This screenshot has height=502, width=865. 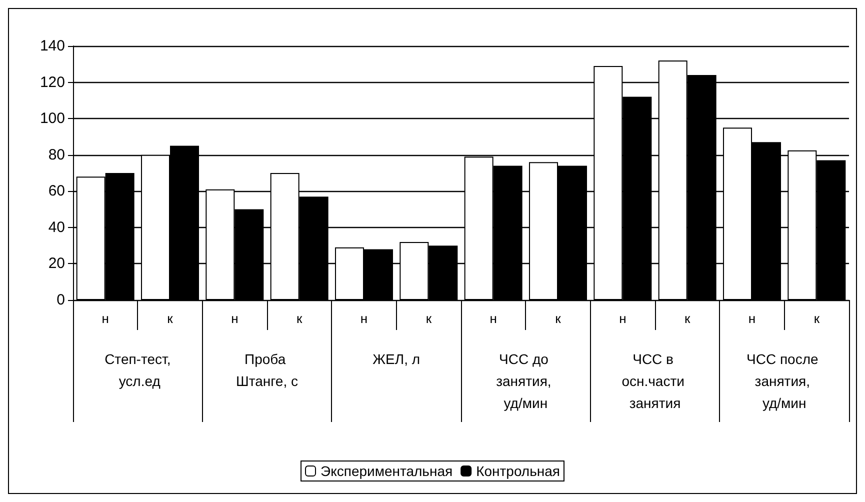 I want to click on text: ЧСС до занятия, уд/мин, so click(x=526, y=381).